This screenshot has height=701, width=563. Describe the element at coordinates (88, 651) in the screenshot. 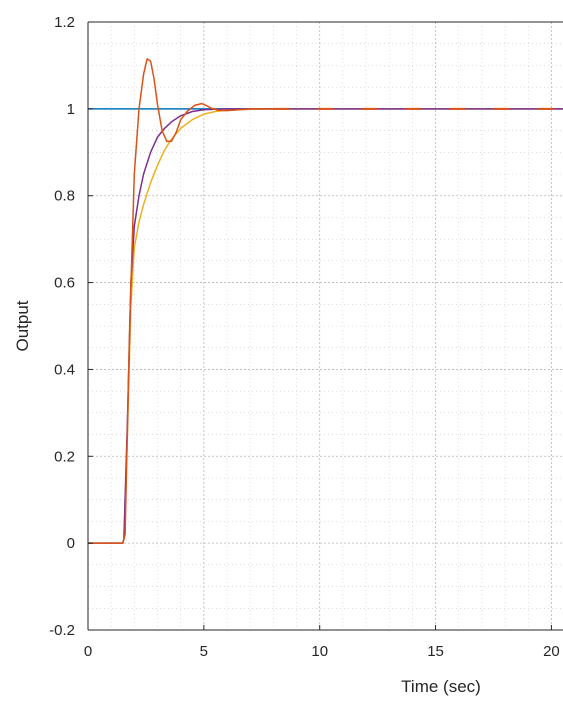

I see `x-tick-label: 0` at that location.